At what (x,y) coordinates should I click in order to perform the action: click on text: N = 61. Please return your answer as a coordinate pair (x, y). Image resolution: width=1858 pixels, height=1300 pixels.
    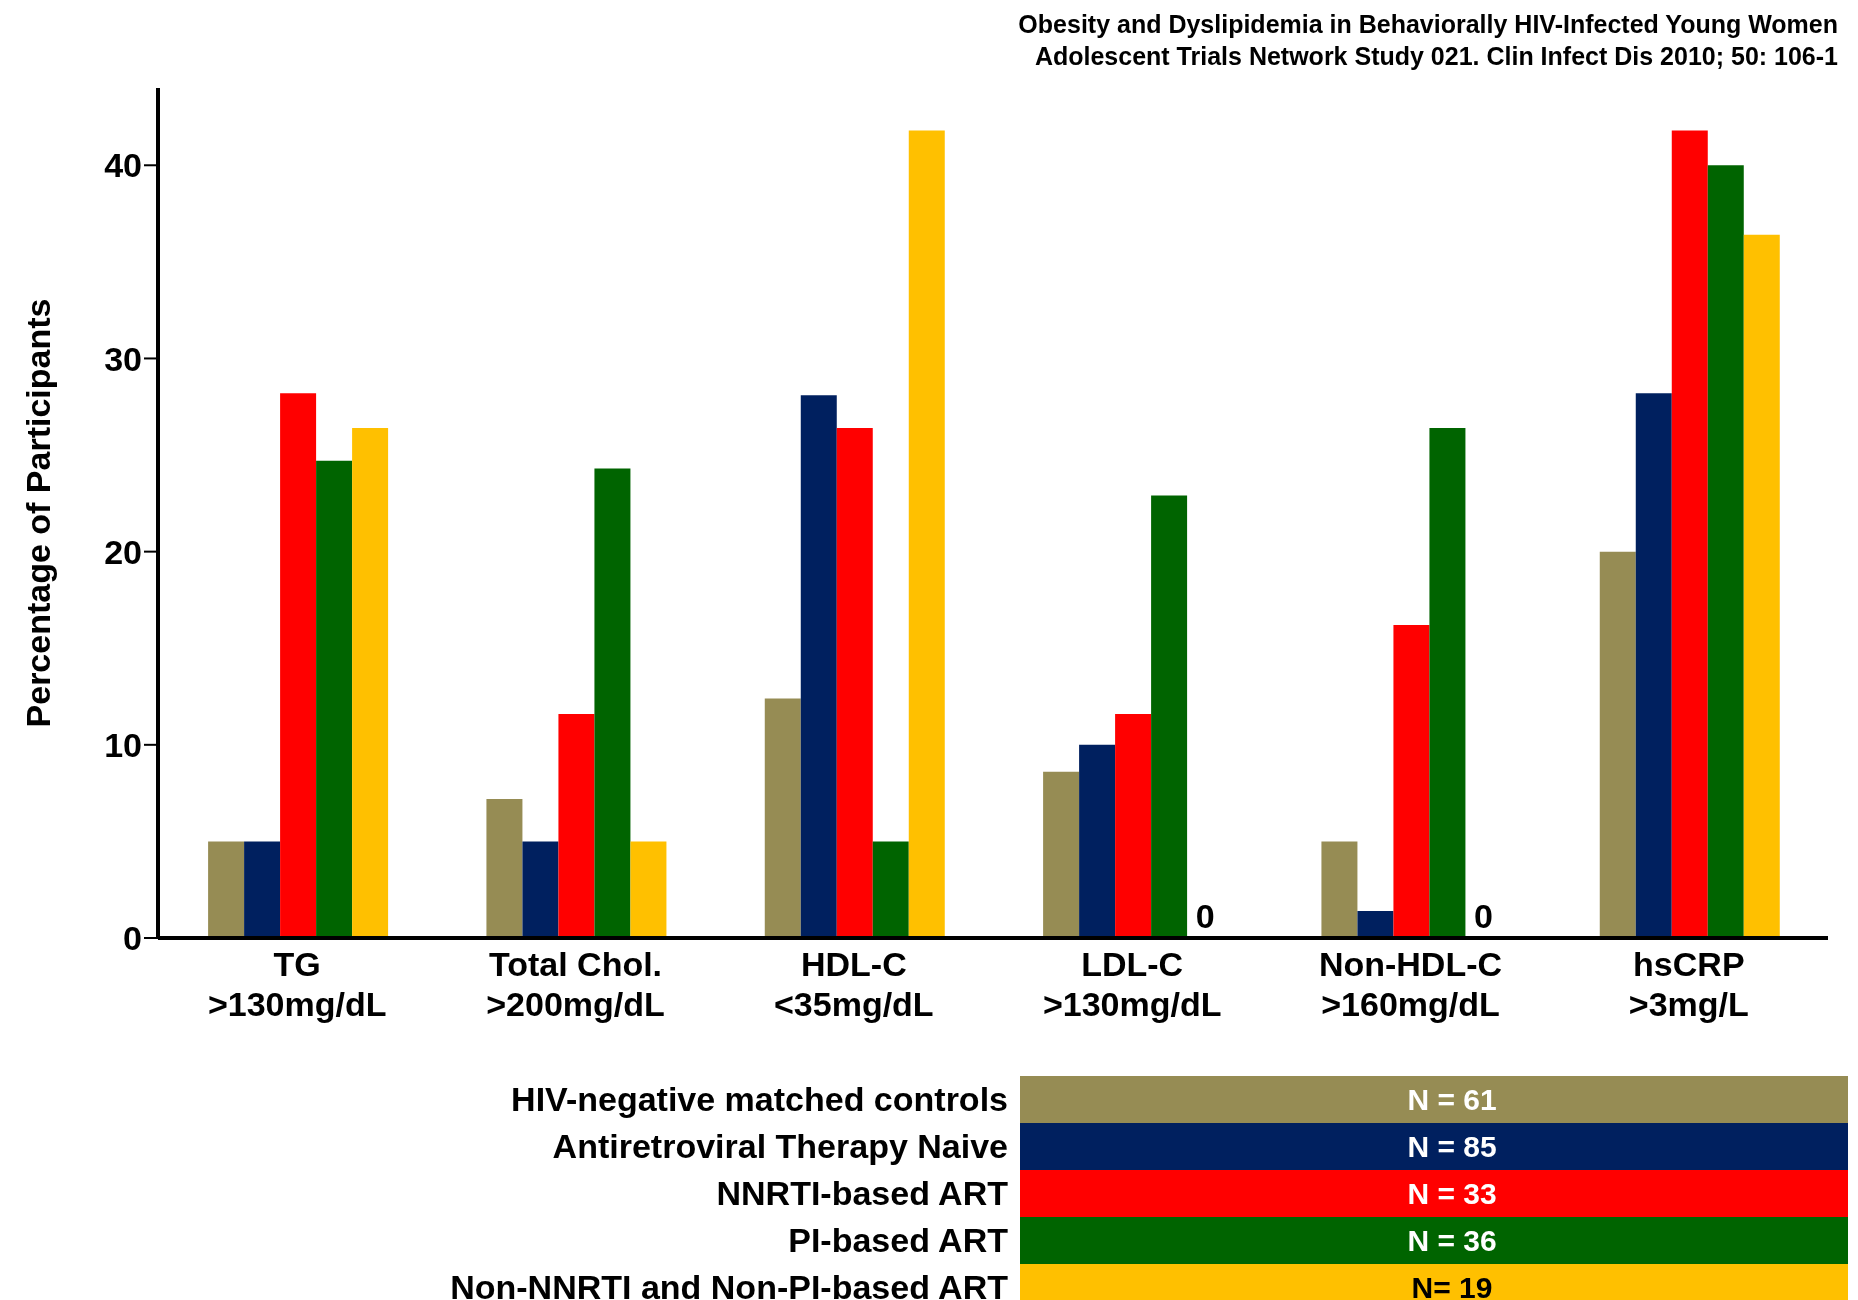
    Looking at the image, I should click on (1452, 1099).